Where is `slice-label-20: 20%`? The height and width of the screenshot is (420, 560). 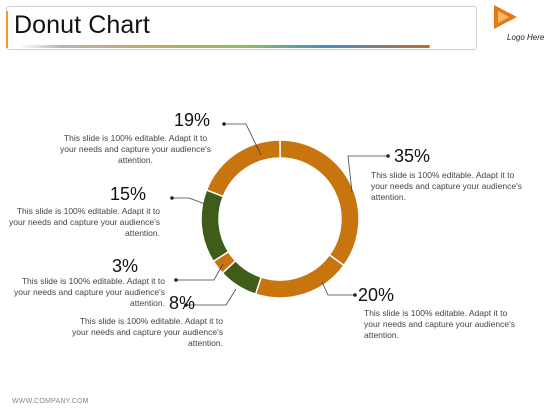 slice-label-20: 20% is located at coordinates (376, 295).